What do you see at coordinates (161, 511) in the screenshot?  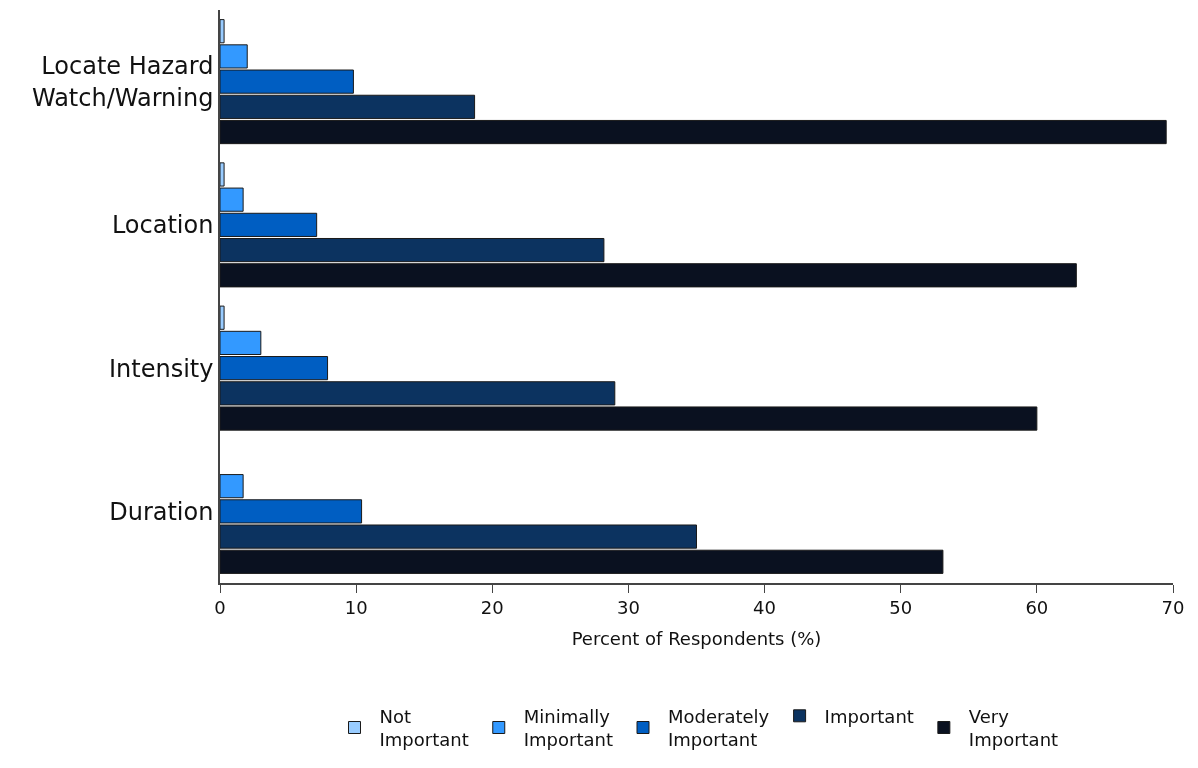 I see `y-tick-label: Duration` at bounding box center [161, 511].